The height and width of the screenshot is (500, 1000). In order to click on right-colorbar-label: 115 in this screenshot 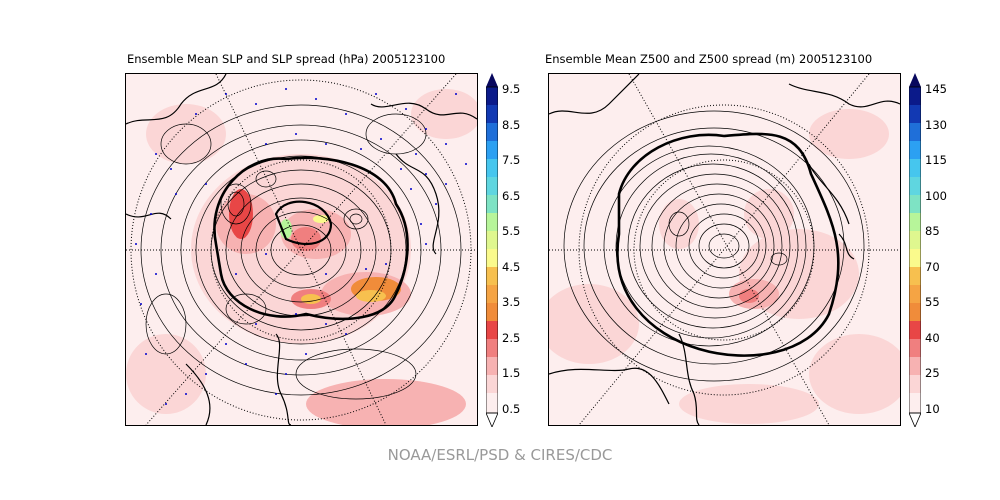, I will do `click(936, 160)`.